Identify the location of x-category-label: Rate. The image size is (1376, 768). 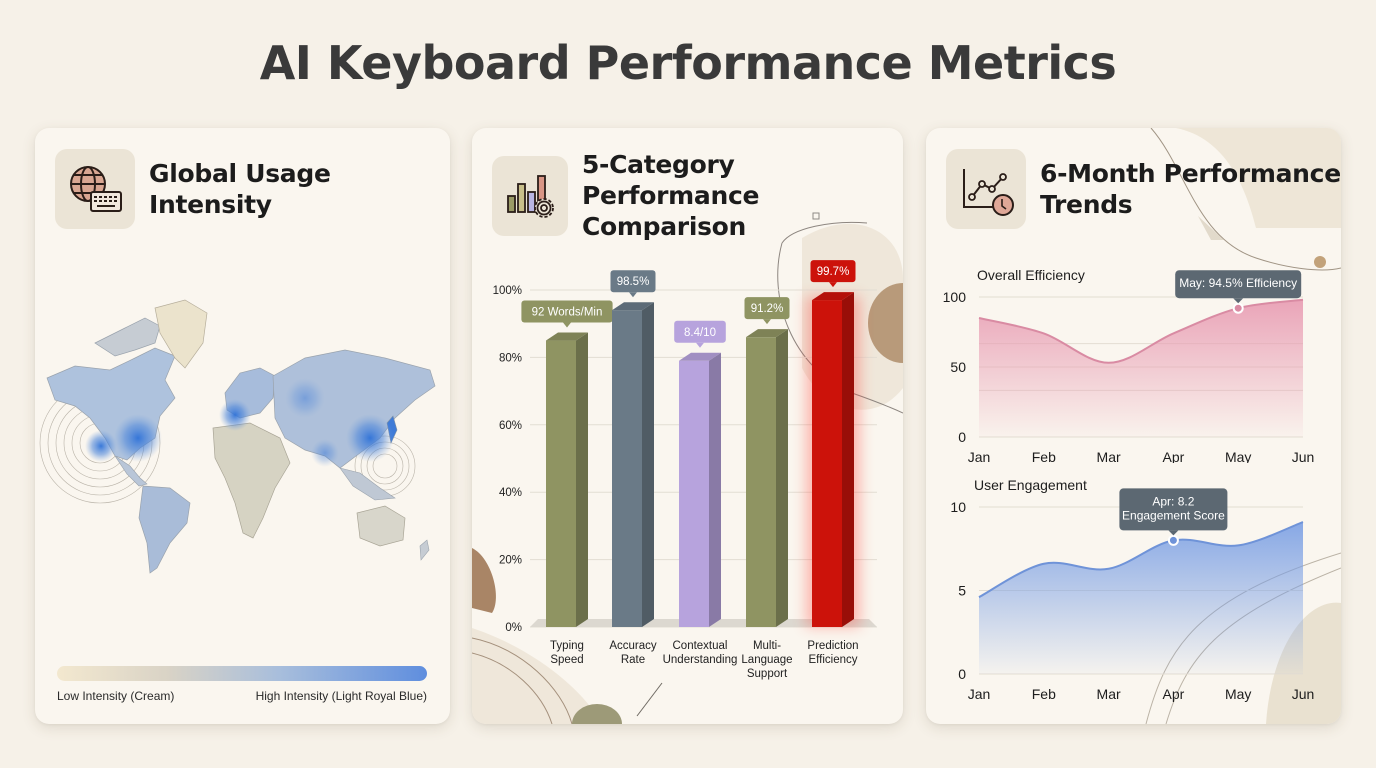
(633, 660).